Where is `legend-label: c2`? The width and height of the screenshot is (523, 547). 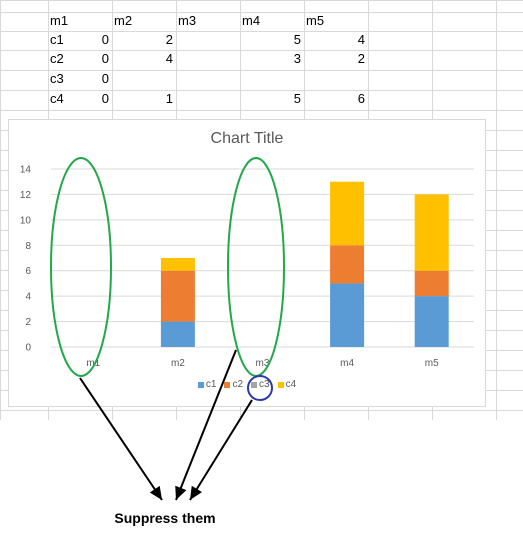
legend-label: c2 is located at coordinates (237, 384).